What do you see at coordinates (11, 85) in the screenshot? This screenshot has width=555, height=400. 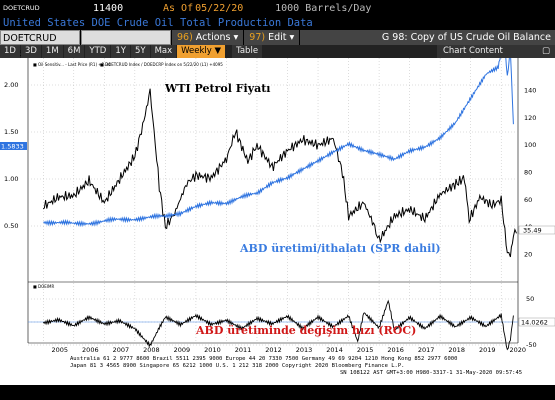 I see `left-tick-label: 2.00` at bounding box center [11, 85].